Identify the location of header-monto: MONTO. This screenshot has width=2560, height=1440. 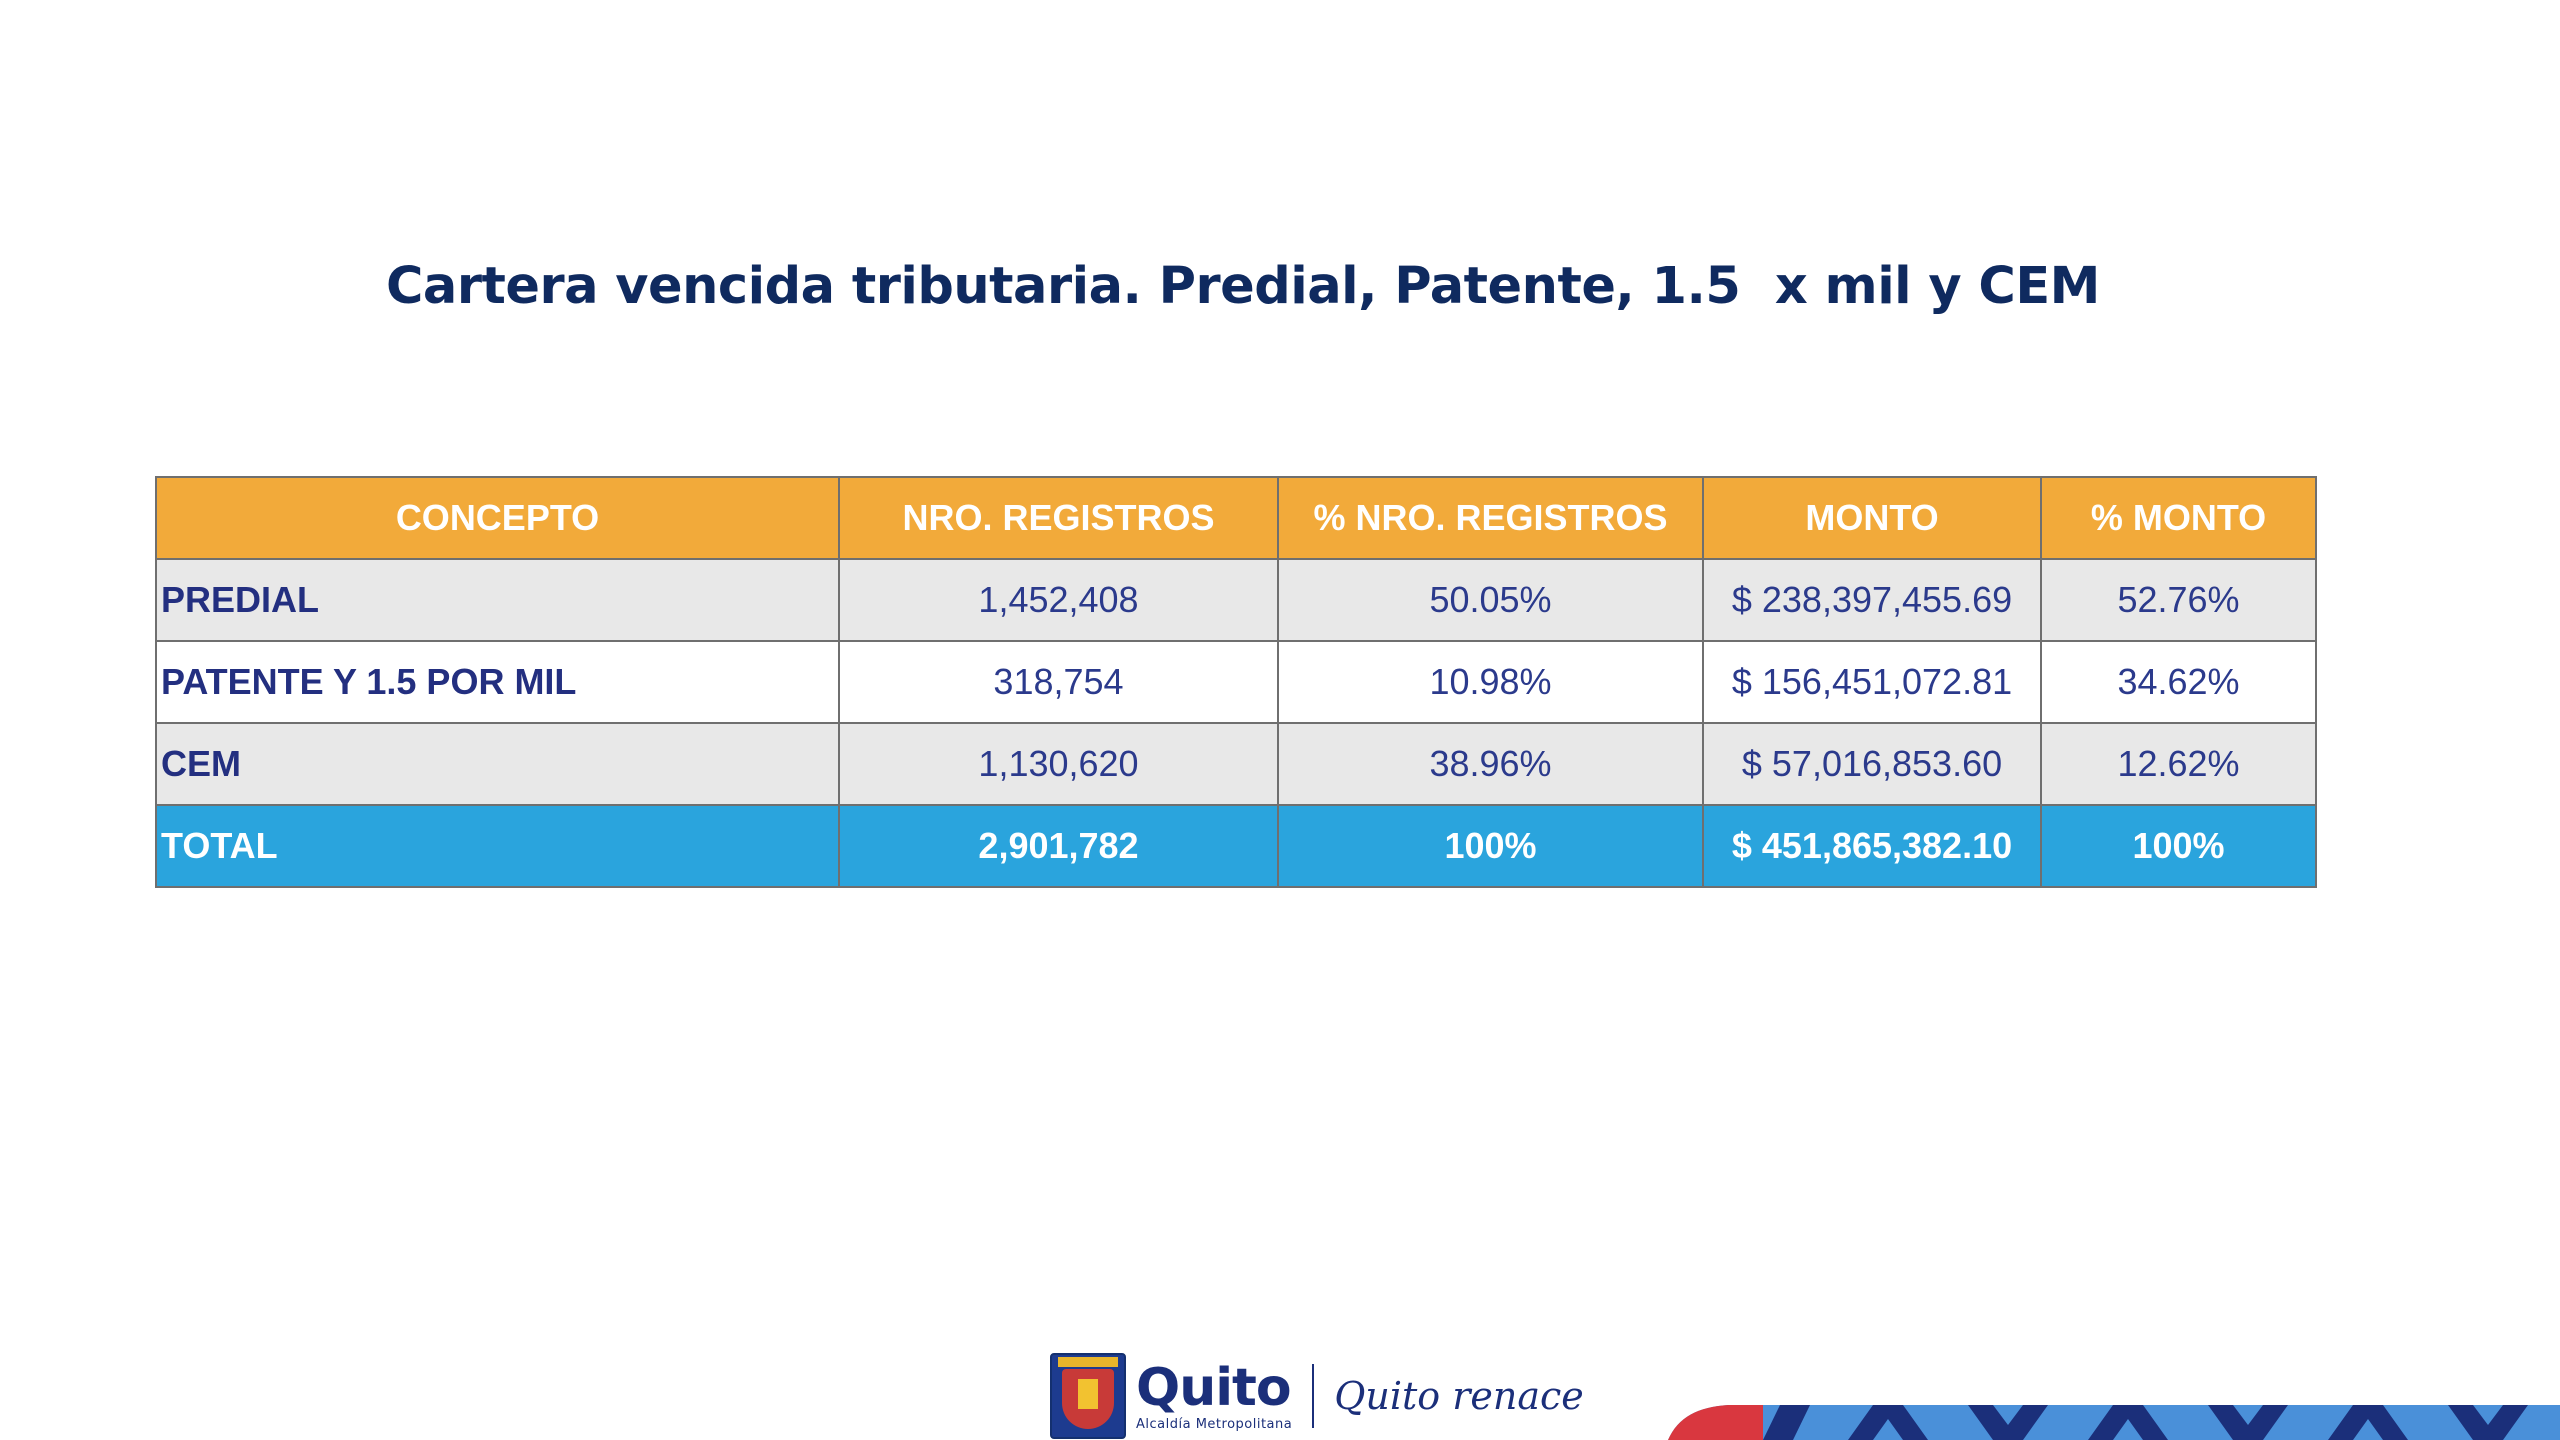
(1872, 518).